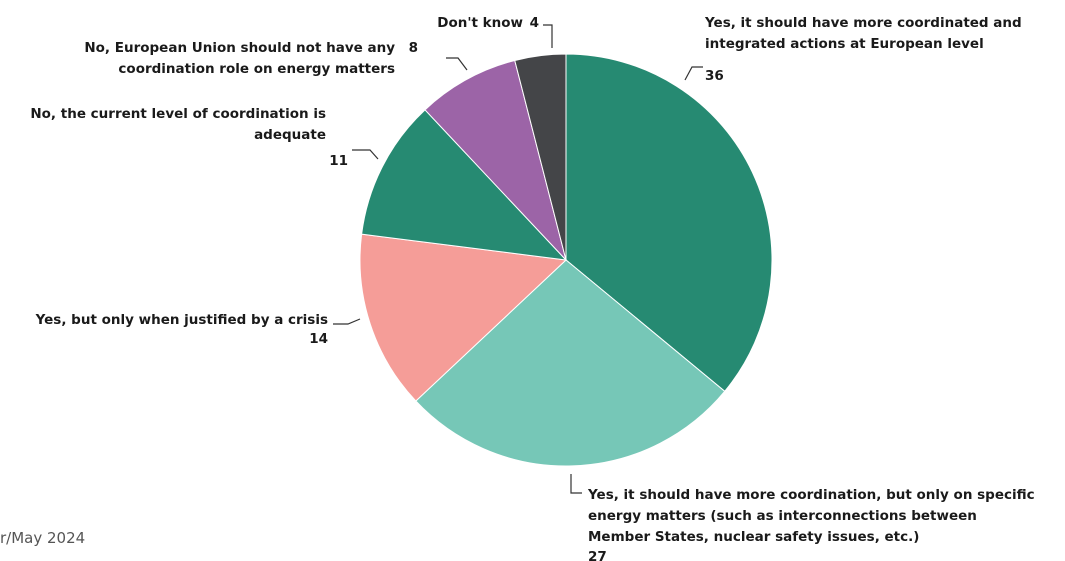 The width and height of the screenshot is (1065, 561). I want to click on slice-label-3: Yes, but only when justified by a crisis, so click(181, 320).